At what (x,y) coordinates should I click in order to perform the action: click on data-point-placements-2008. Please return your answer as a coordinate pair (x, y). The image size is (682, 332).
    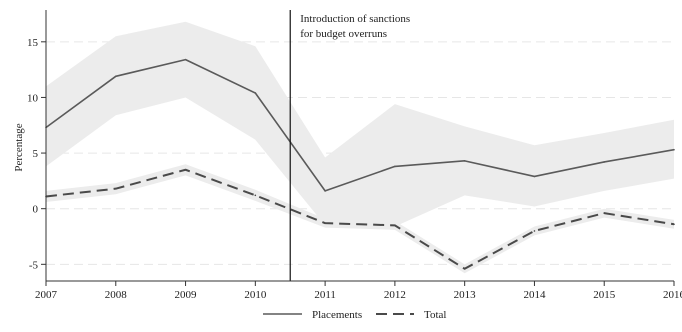
    Looking at the image, I should click on (115, 76).